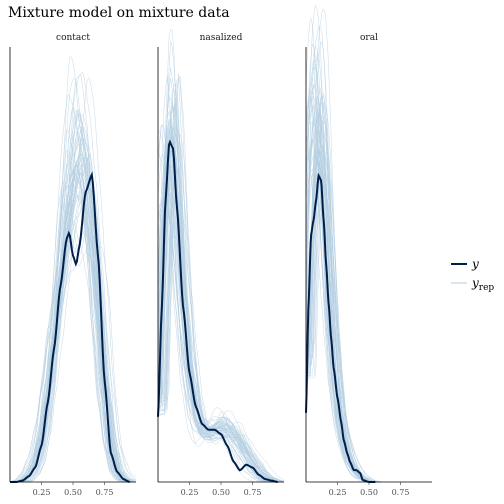 The image size is (504, 504). What do you see at coordinates (369, 38) in the screenshot?
I see `facet-strip-label: oral` at bounding box center [369, 38].